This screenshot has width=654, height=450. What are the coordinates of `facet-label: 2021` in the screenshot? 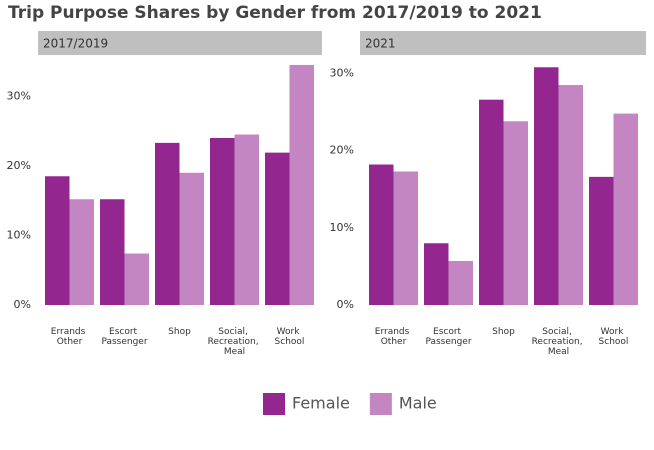 It's located at (380, 44).